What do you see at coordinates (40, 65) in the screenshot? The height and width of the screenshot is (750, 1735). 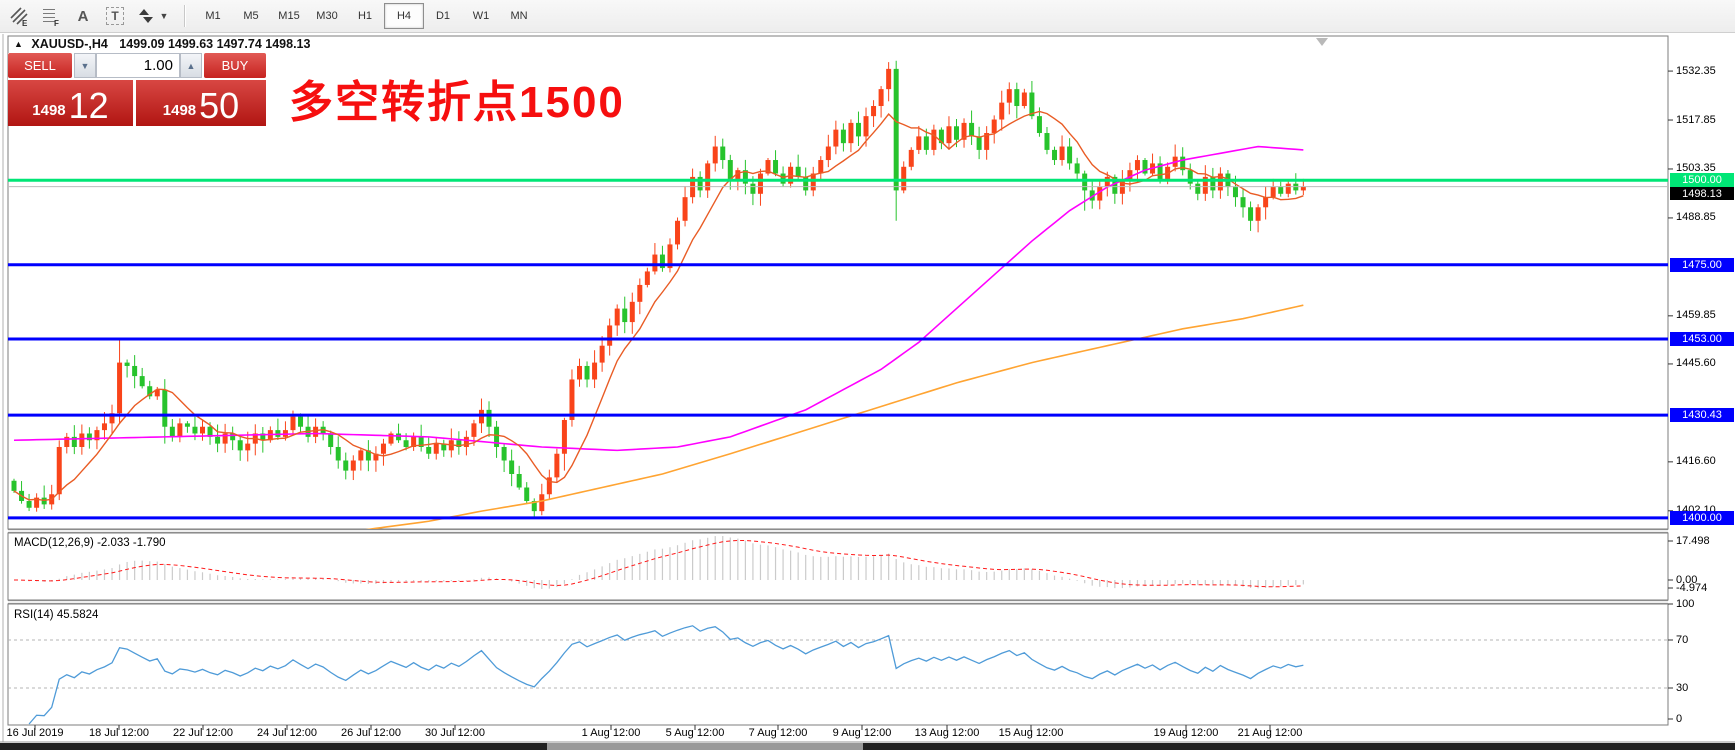 I see `sell-button: SELL` at bounding box center [40, 65].